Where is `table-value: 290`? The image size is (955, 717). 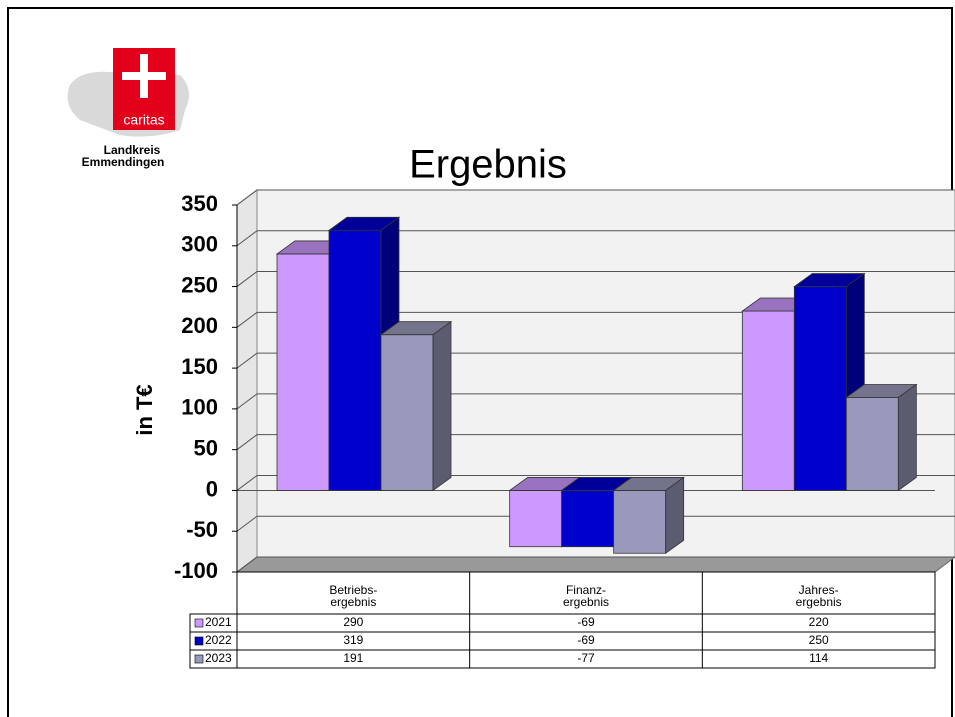 table-value: 290 is located at coordinates (353, 622).